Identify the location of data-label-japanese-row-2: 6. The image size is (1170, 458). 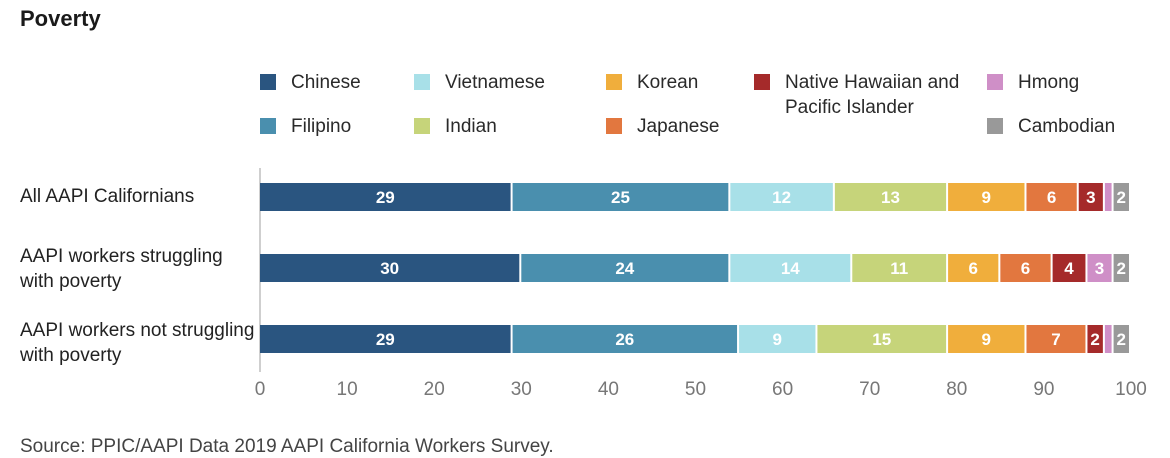
(1025, 268).